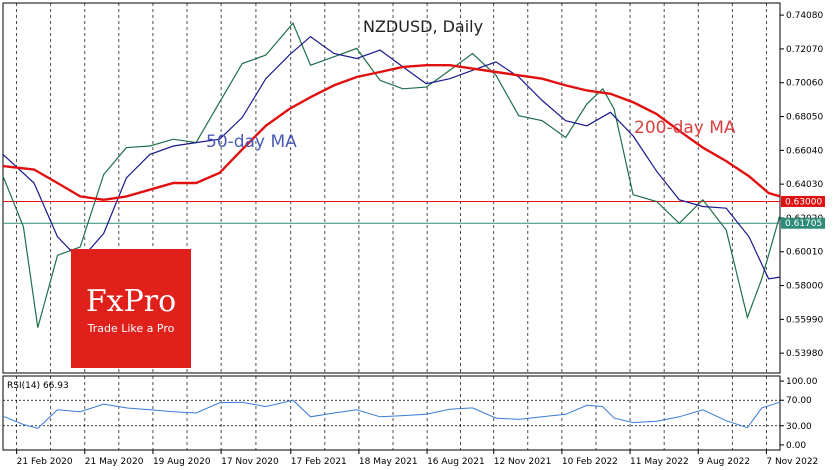  I want to click on logo-text: FxPro, so click(131, 301).